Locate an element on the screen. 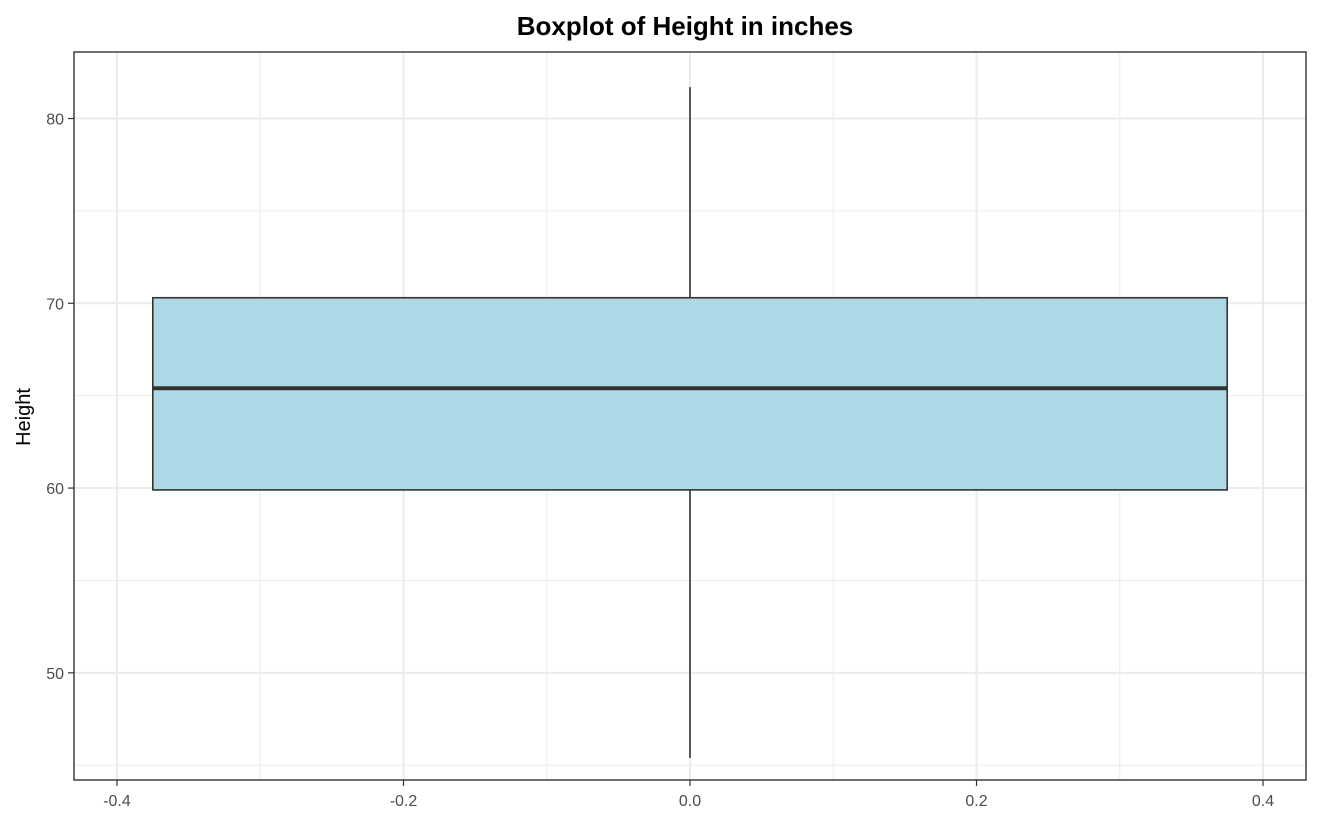 This screenshot has width=1319, height=824. x-tick-label: -0.4 is located at coordinates (117, 801).